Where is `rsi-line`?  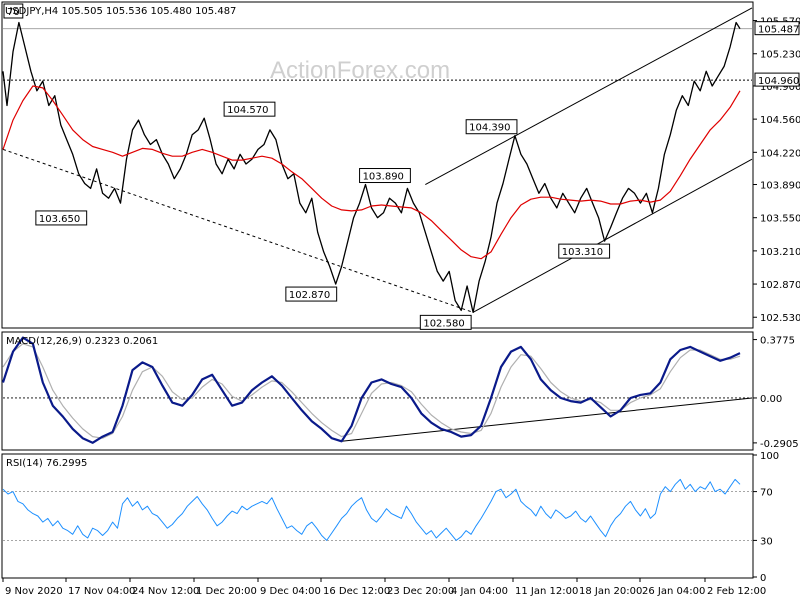
rsi-line is located at coordinates (371, 509).